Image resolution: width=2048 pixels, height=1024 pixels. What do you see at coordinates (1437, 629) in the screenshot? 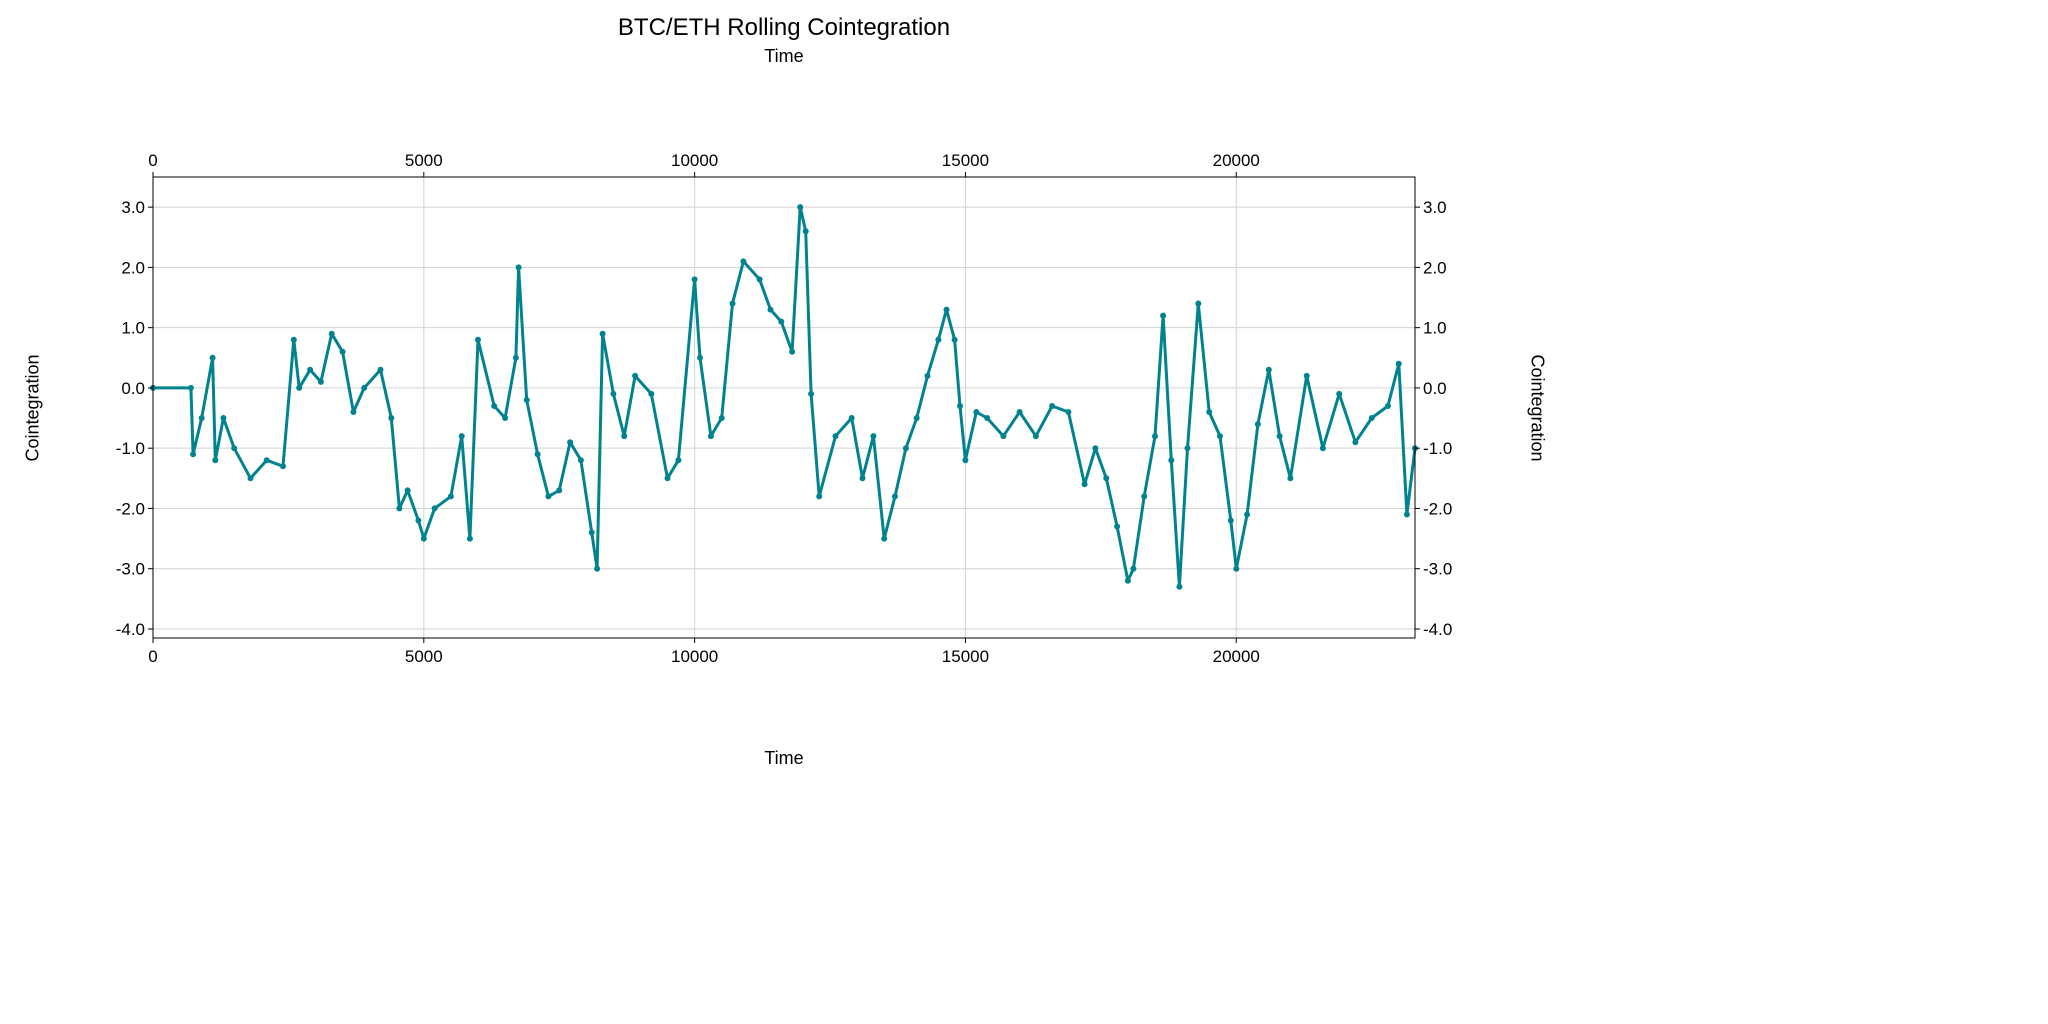
I see `y-tick-label-right: -4.0` at bounding box center [1437, 629].